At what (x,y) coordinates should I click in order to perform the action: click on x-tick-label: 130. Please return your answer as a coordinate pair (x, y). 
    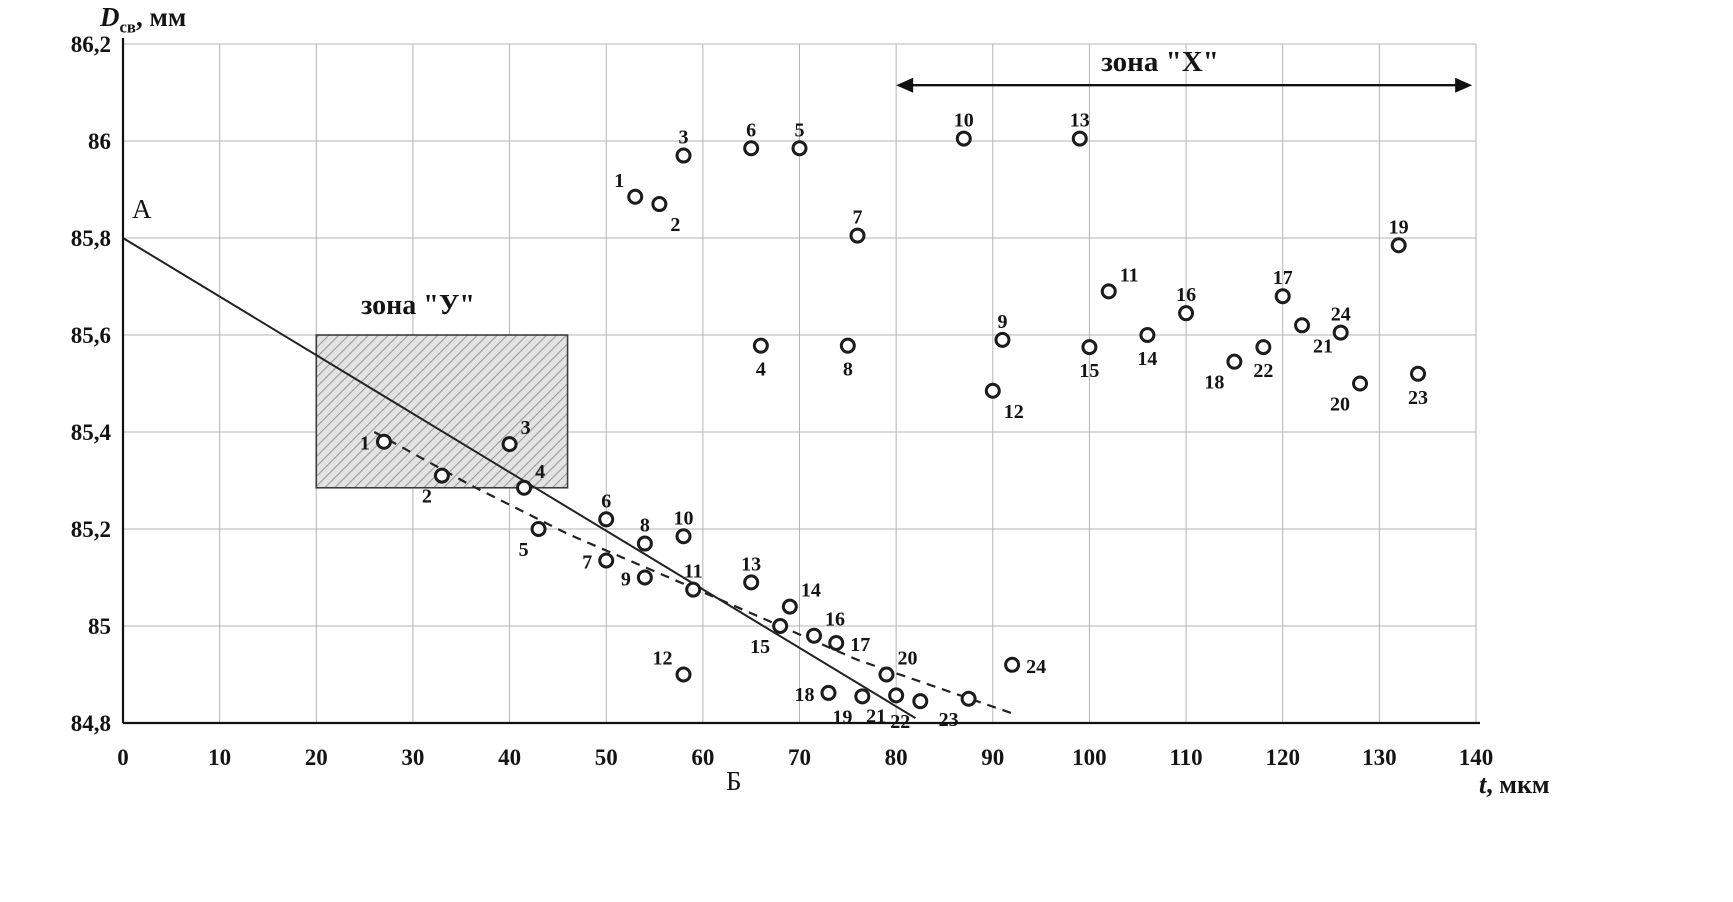
    Looking at the image, I should click on (1379, 757).